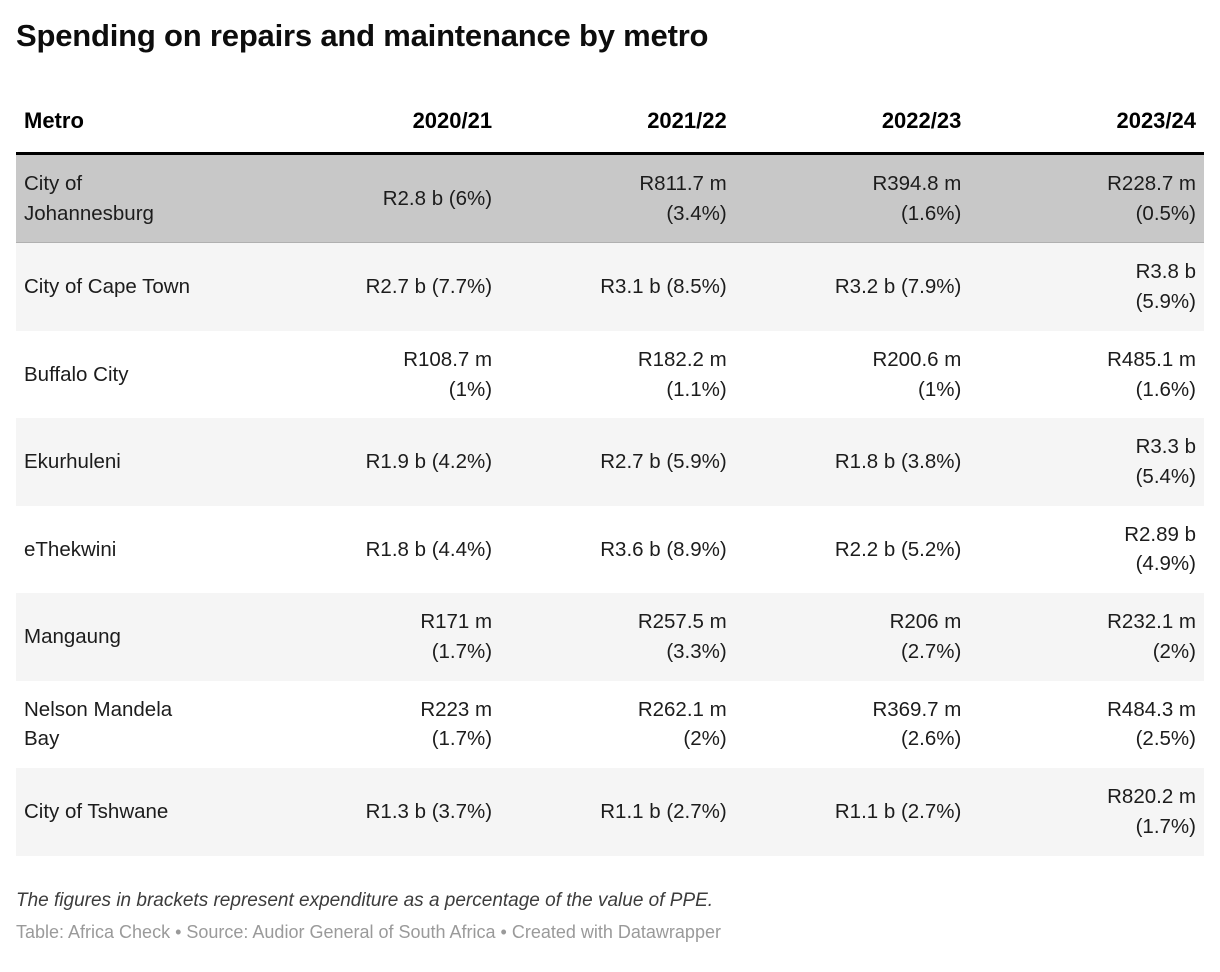 The width and height of the screenshot is (1220, 972). I want to click on table-head: Metro 2020/21 2021/22 2022/23 2023/24, so click(610, 125).